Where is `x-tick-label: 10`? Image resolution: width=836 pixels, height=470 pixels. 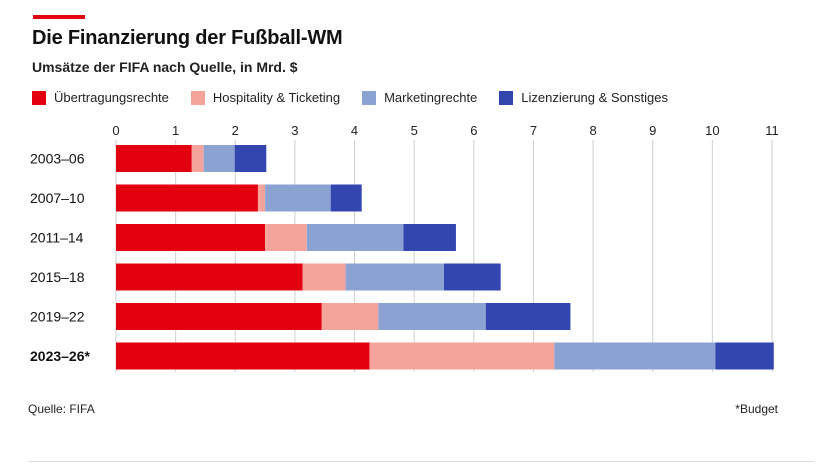
x-tick-label: 10 is located at coordinates (712, 130).